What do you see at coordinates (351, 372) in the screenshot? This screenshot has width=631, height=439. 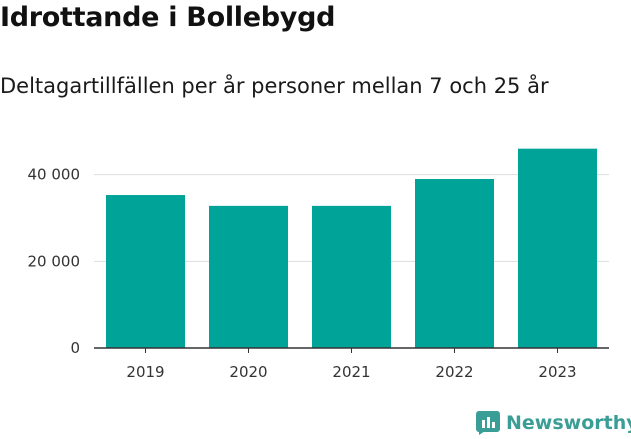 I see `x-tick-label: 2021` at bounding box center [351, 372].